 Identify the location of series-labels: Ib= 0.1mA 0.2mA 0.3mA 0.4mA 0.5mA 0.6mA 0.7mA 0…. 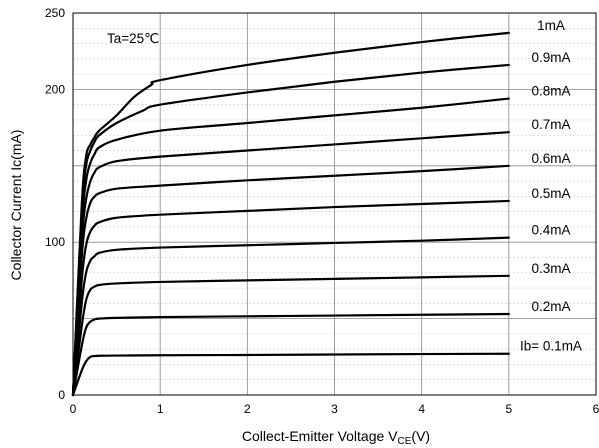
(551, 186).